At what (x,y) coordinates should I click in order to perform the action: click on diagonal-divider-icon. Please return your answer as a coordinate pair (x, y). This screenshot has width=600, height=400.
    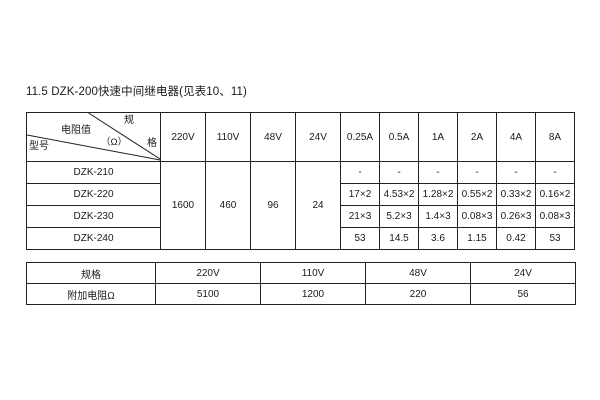
    Looking at the image, I should click on (93, 137).